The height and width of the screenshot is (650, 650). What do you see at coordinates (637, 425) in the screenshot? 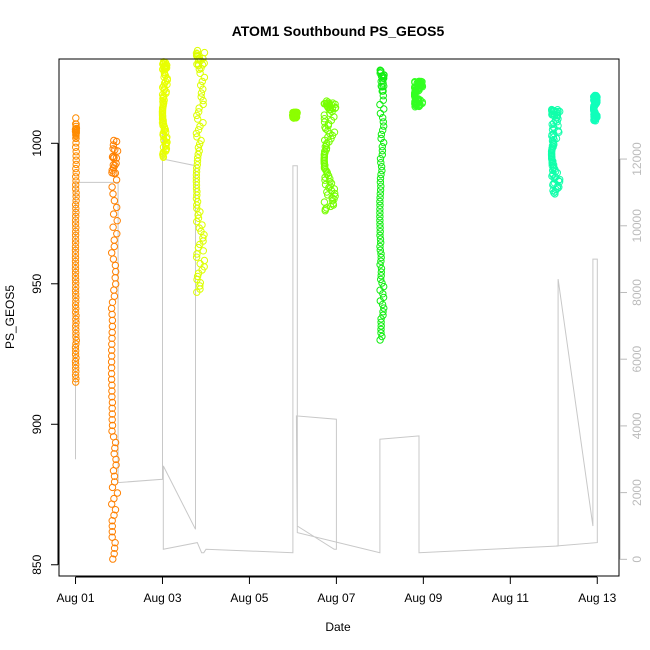
I see `y2-tick-label: 4000` at bounding box center [637, 425].